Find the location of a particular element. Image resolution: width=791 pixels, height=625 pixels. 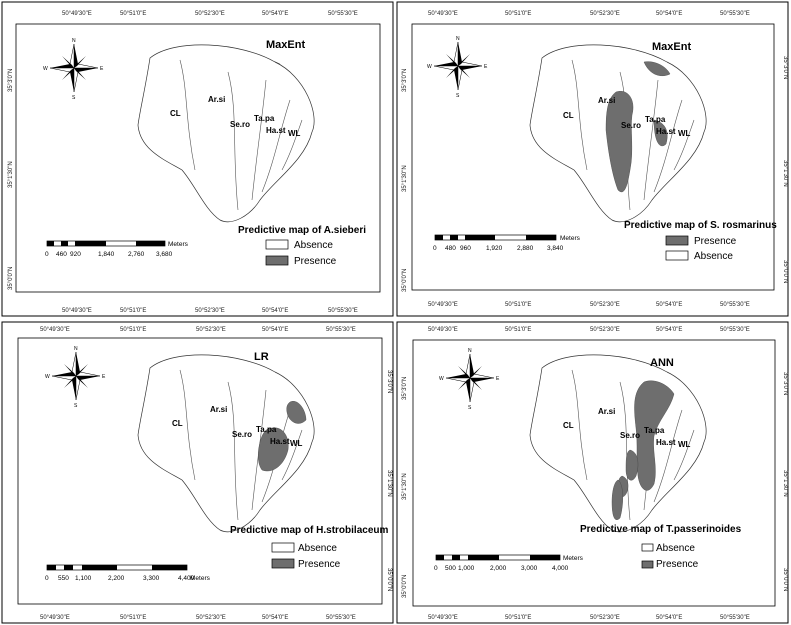

scale-bar: Meters 0 500 1,000 2,000 3,000 4,000 is located at coordinates (509, 563).